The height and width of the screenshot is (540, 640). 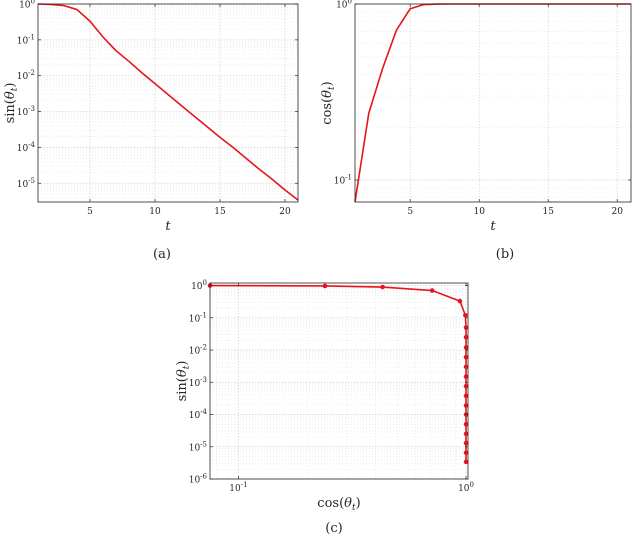 What do you see at coordinates (466, 487) in the screenshot?
I see `x-tick-label: 10⁰` at bounding box center [466, 487].